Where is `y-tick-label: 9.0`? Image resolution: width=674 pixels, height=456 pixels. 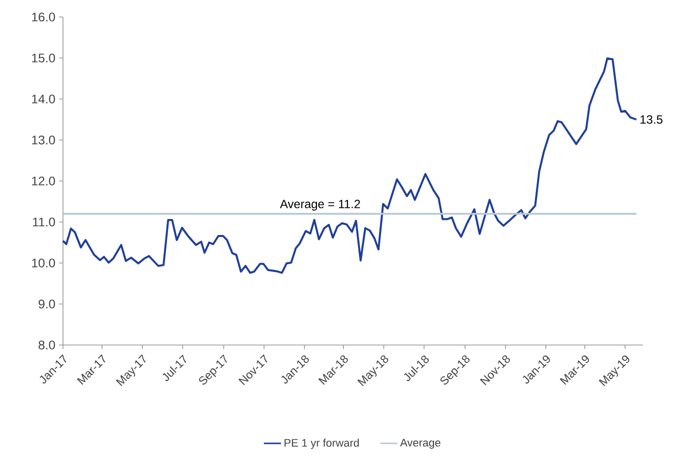 y-tick-label: 9.0 is located at coordinates (46, 304).